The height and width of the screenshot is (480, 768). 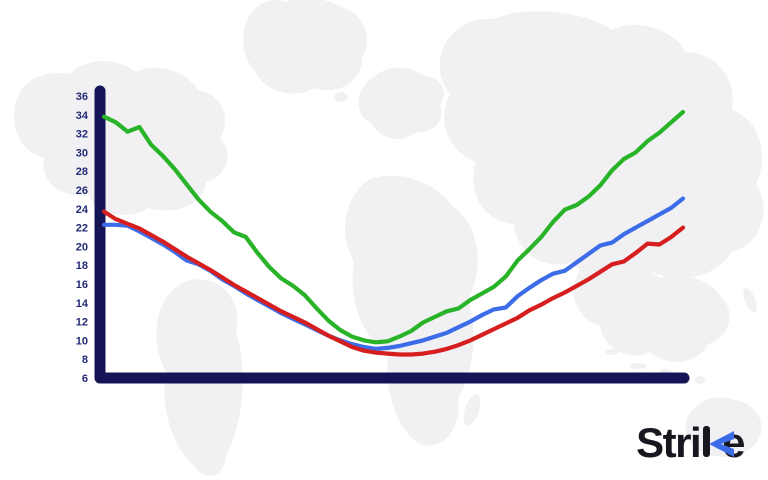 What do you see at coordinates (82, 116) in the screenshot?
I see `y-axis-tick-label: 34` at bounding box center [82, 116].